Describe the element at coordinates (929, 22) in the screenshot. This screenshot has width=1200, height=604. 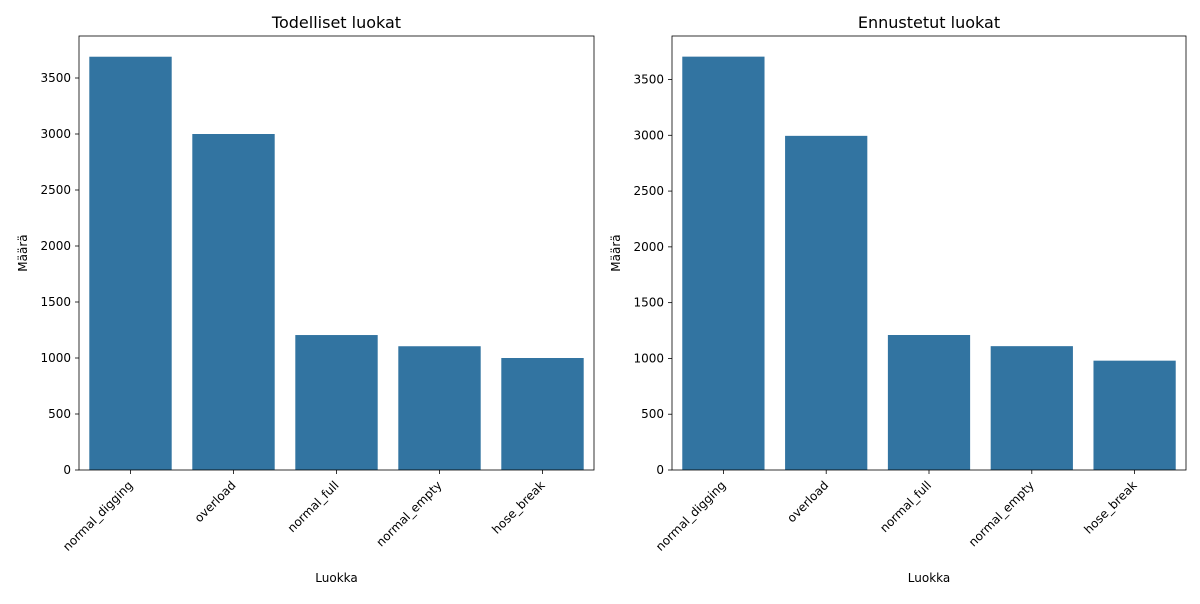
I see `chart-title: Ennustetut luokat` at that location.